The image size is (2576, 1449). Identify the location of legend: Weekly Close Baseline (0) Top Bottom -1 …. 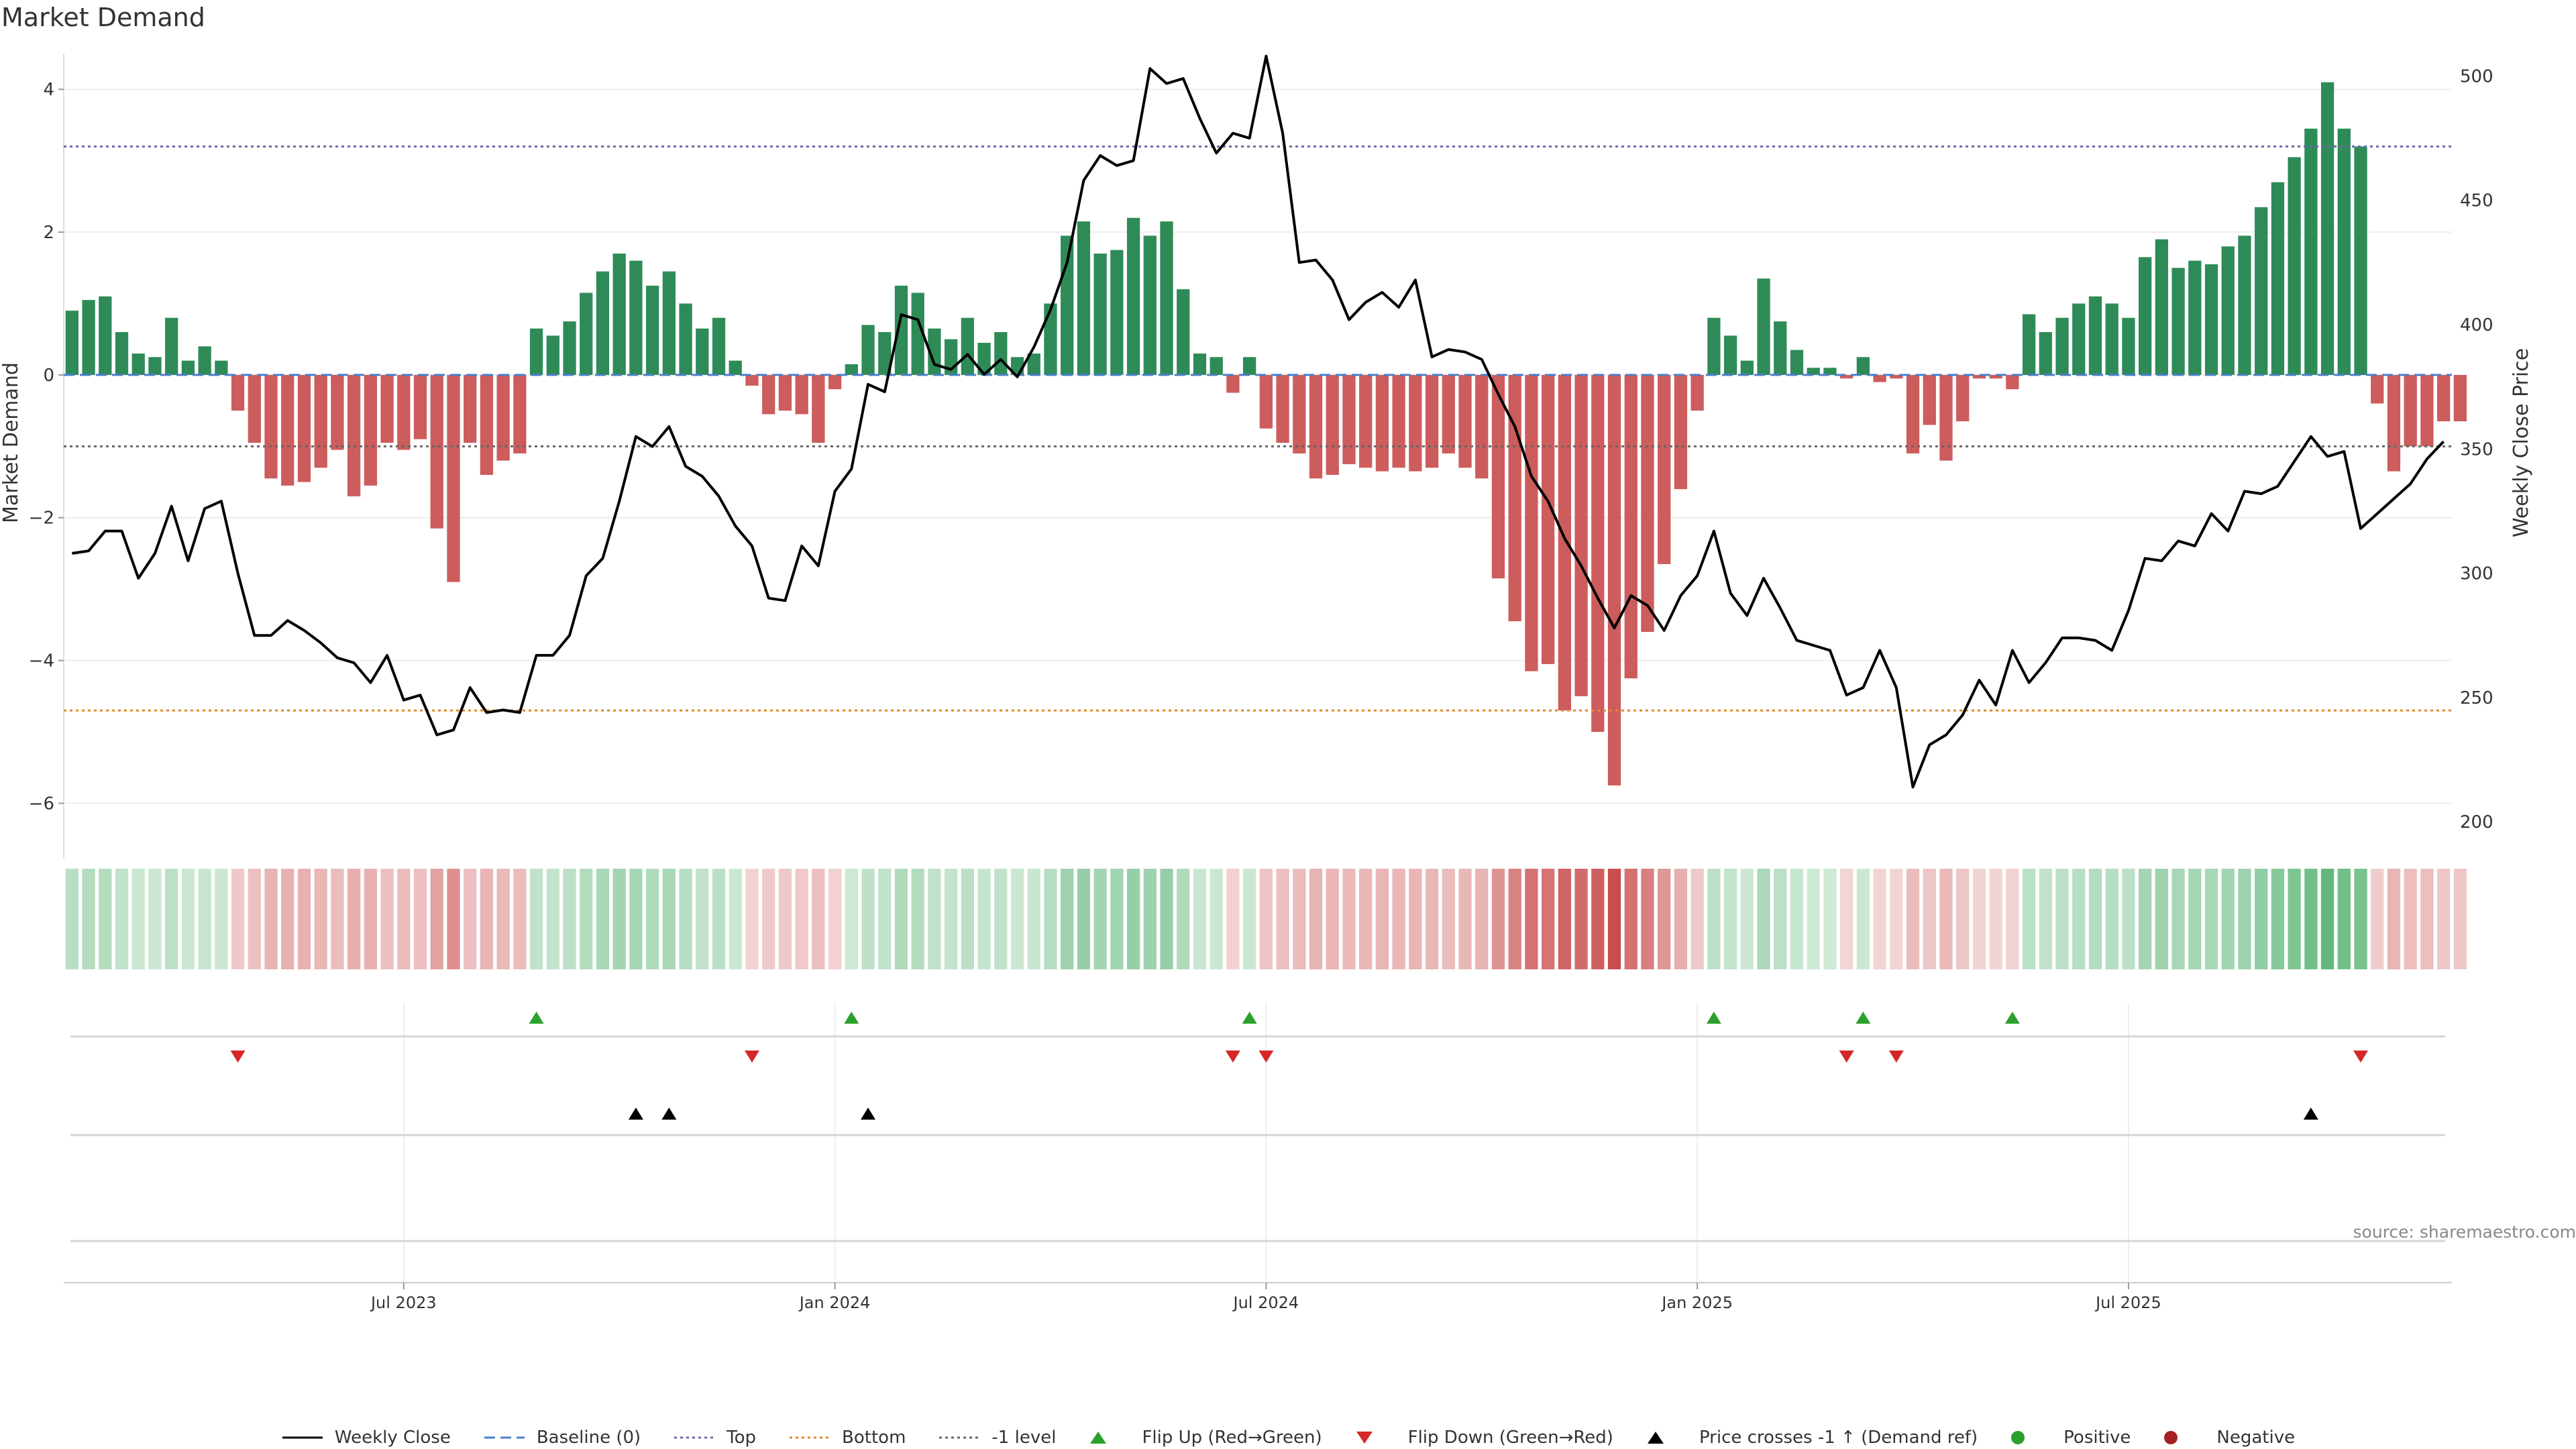
(1288, 1438).